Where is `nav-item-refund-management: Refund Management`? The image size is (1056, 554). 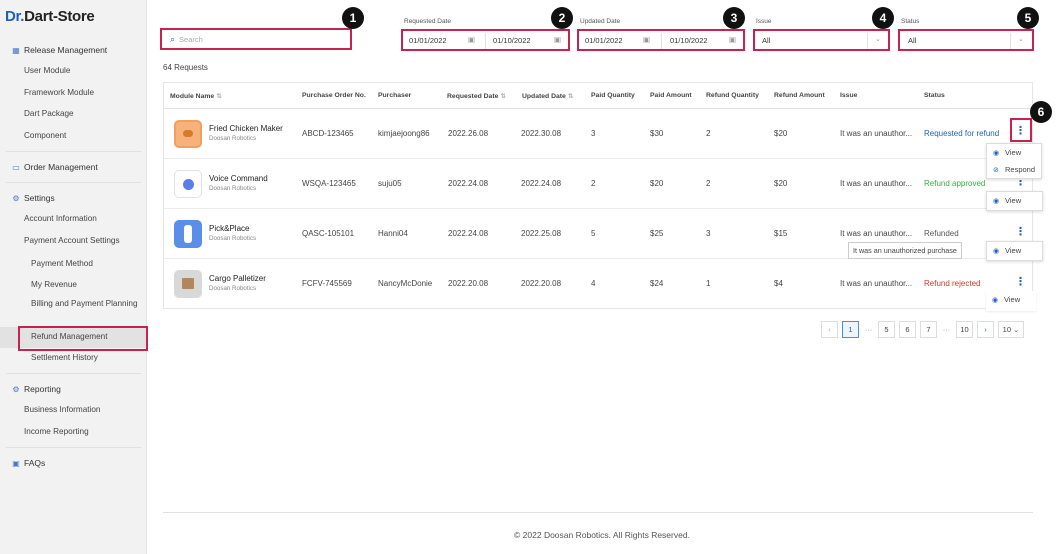
nav-item-refund-management: Refund Management is located at coordinates (73, 337).